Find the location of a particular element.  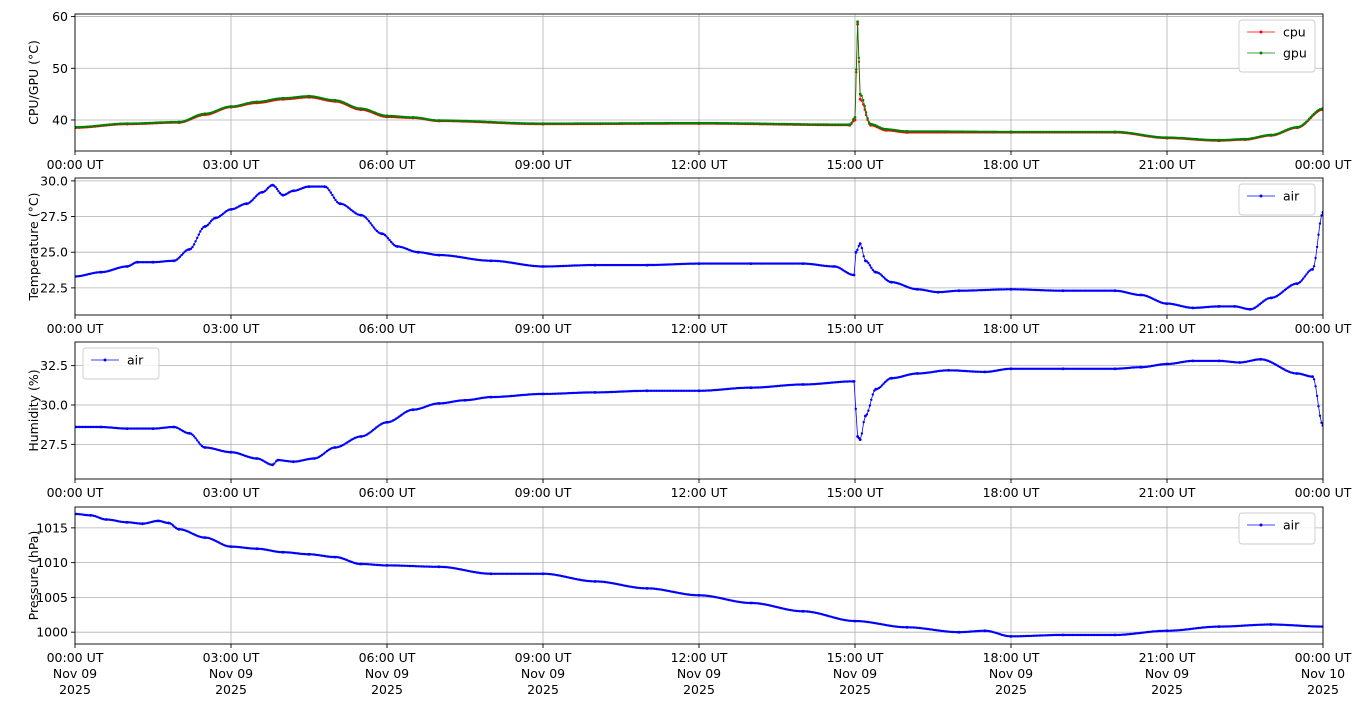

data-point-cpu is located at coordinates (860, 99).